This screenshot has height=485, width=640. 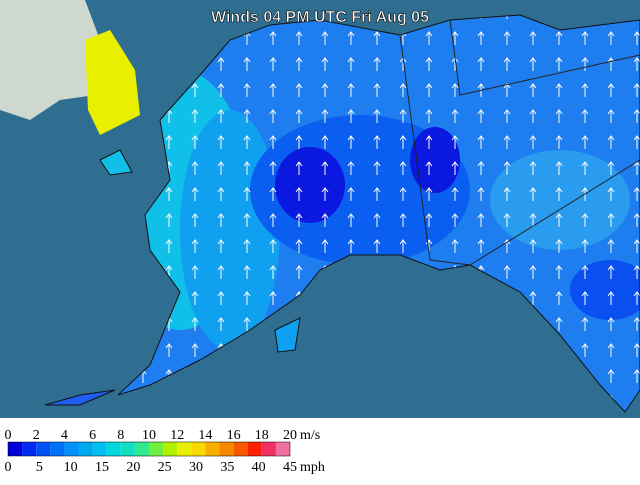 What do you see at coordinates (112, 82) in the screenshot?
I see `chukotka` at bounding box center [112, 82].